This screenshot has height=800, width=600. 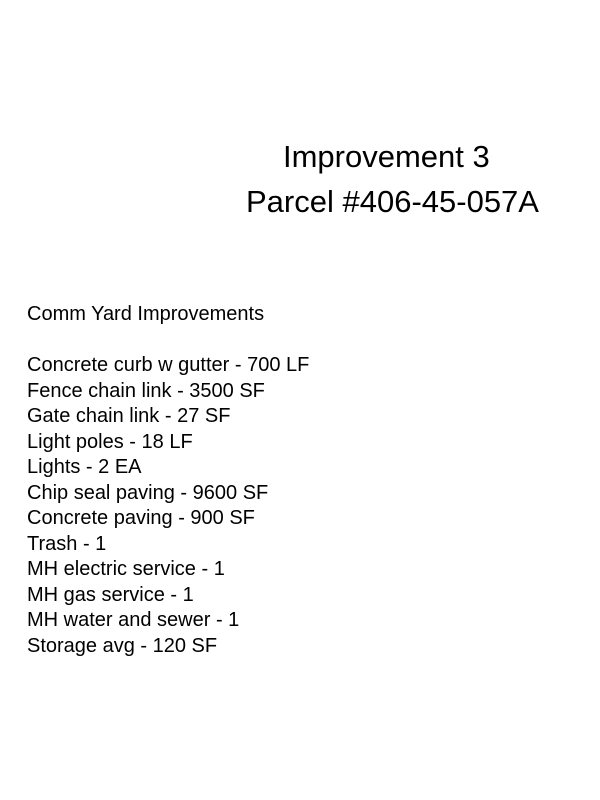 What do you see at coordinates (146, 314) in the screenshot?
I see `section-heading: Comm Yard Improvements` at bounding box center [146, 314].